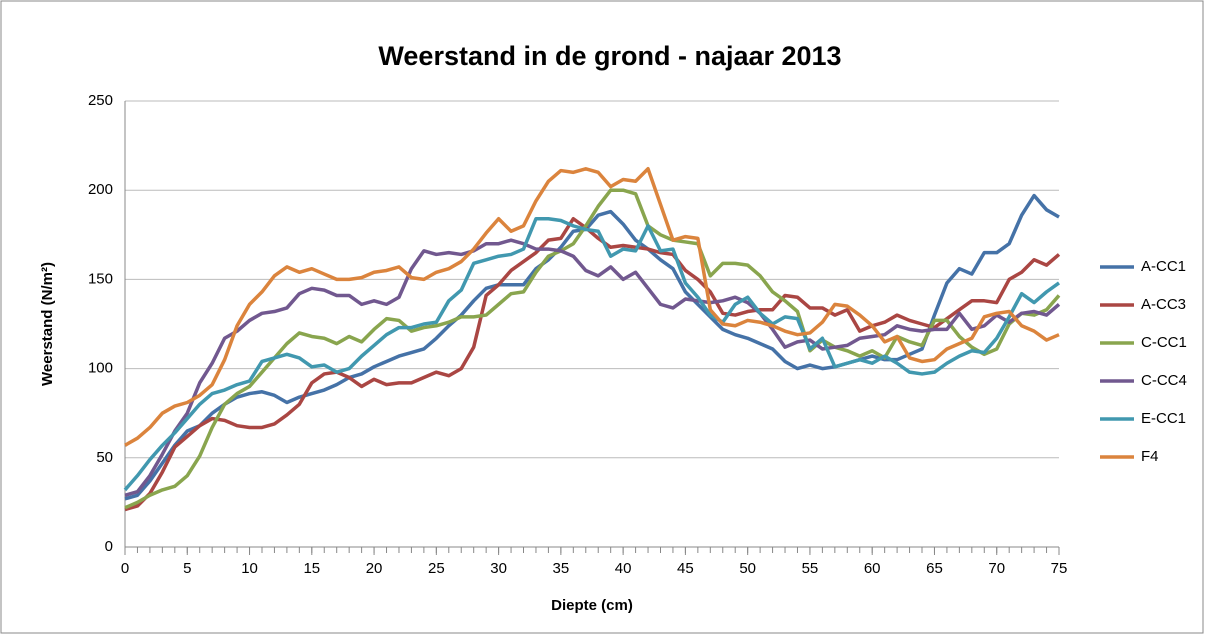 The image size is (1205, 636). What do you see at coordinates (498, 568) in the screenshot?
I see `x-tick-label: 30` at bounding box center [498, 568].